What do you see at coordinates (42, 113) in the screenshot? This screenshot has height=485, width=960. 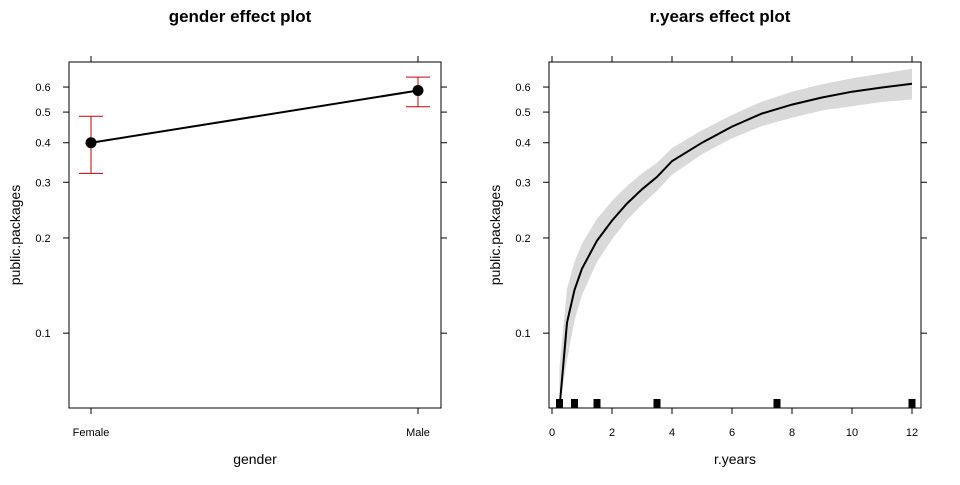 I see `gender-y-tick-label: 0.5` at bounding box center [42, 113].